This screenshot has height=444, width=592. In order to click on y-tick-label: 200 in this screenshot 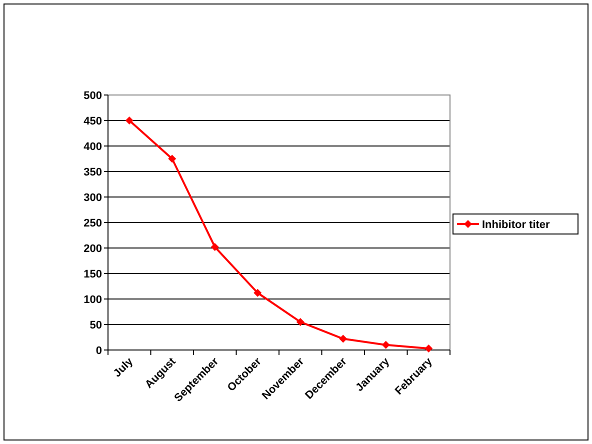, I will do `click(93, 248)`.